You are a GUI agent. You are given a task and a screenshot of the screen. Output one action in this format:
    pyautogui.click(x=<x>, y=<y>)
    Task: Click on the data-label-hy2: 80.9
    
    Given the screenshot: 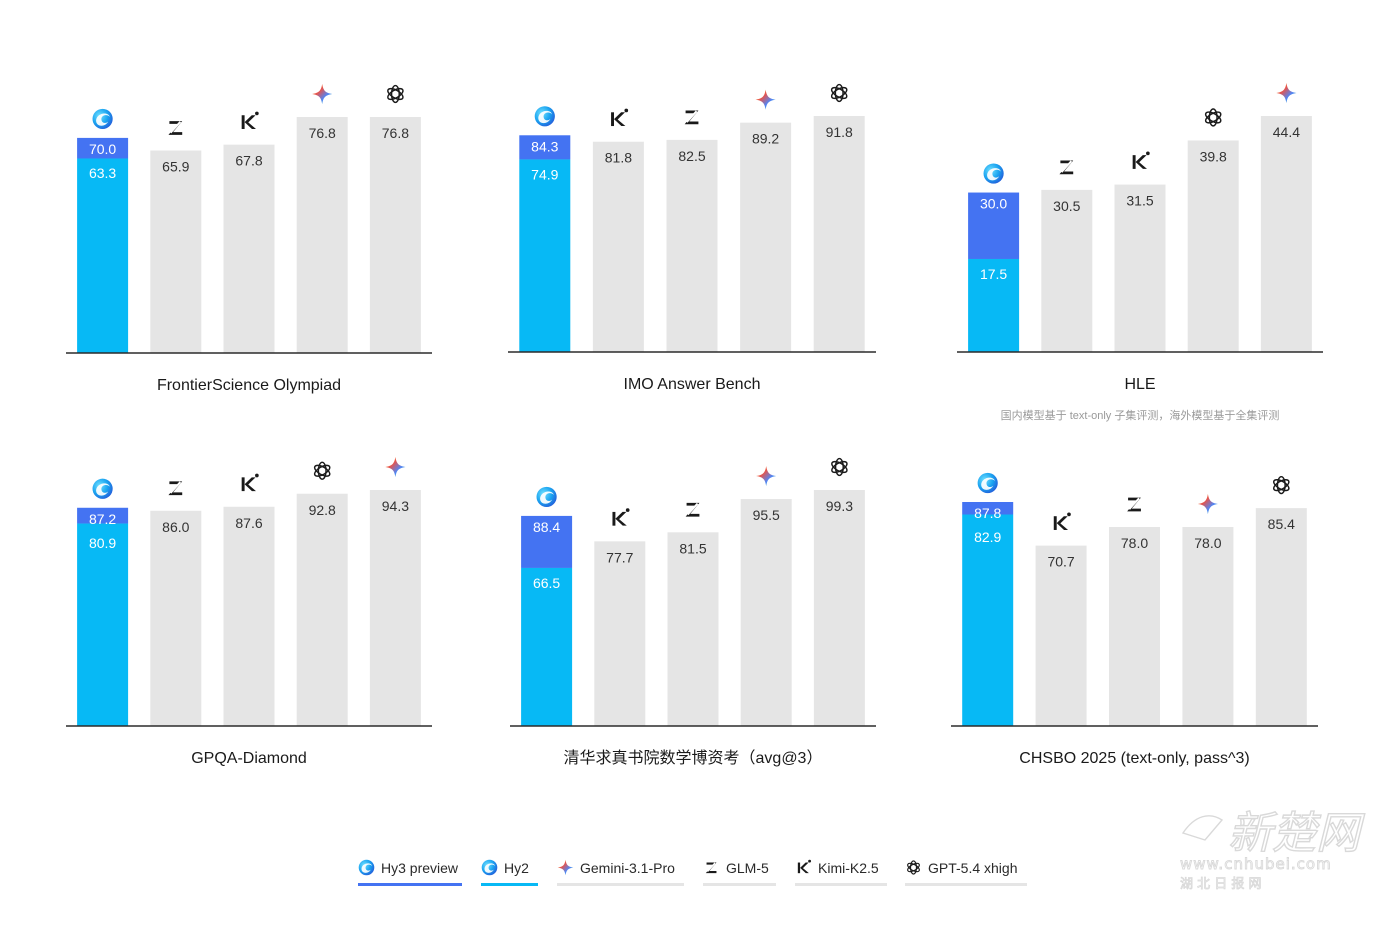 What is the action you would take?
    pyautogui.click(x=102, y=543)
    